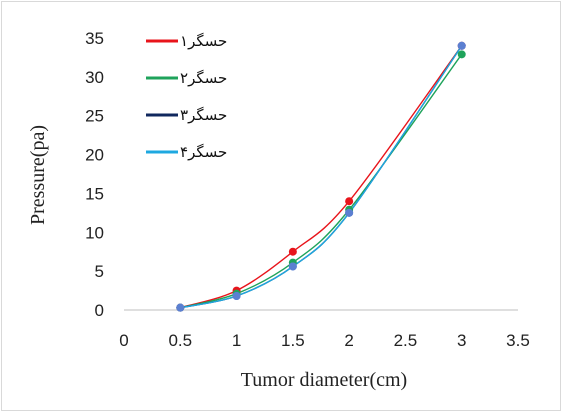  I want to click on x-tick-labels: 0 0.5 1 1.5 2 2.5 3 3.5, so click(324, 340).